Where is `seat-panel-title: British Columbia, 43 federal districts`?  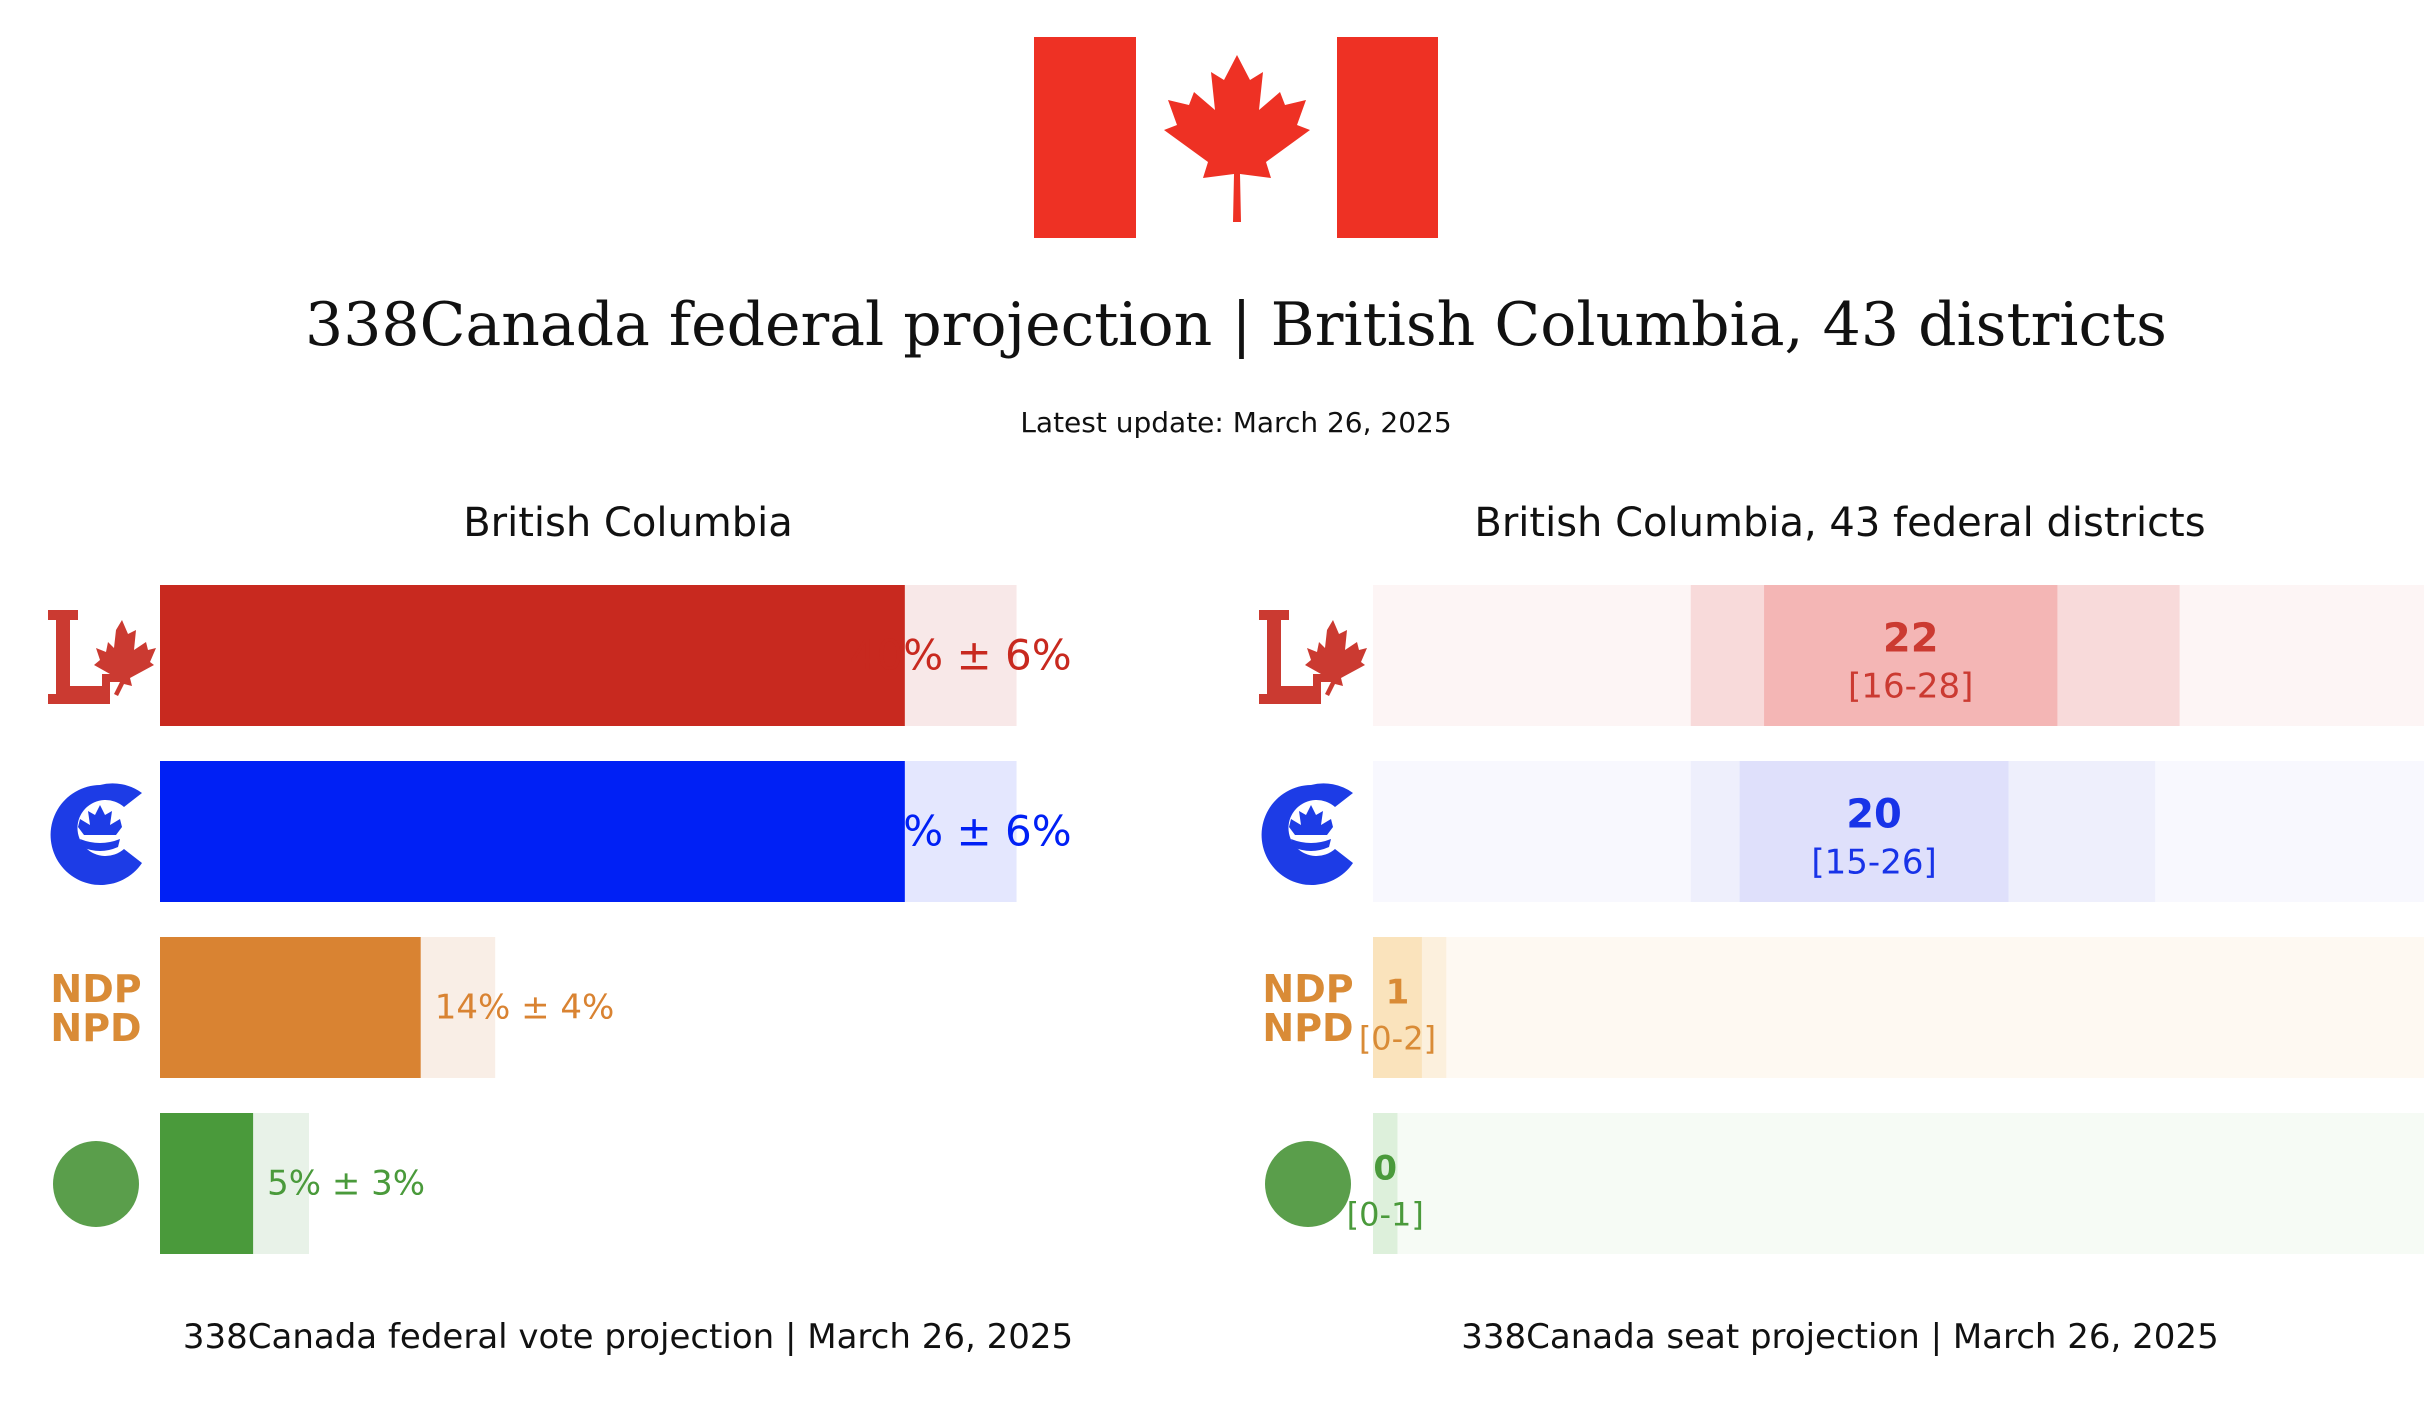 seat-panel-title: British Columbia, 43 federal districts is located at coordinates (1839, 523).